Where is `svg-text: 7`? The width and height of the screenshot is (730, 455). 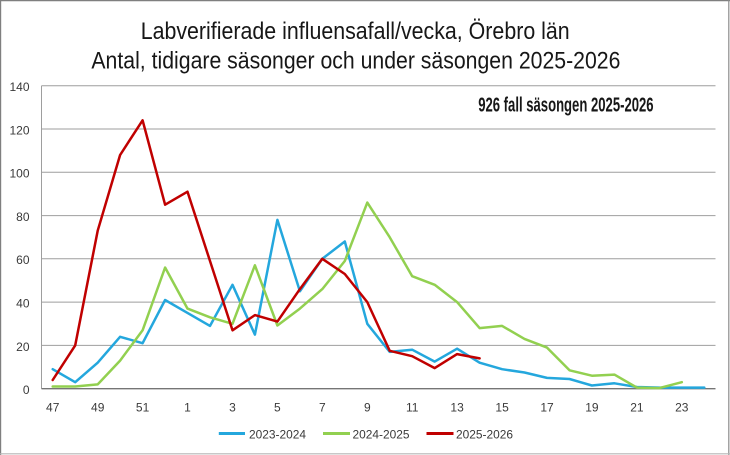
svg-text: 7 is located at coordinates (322, 408).